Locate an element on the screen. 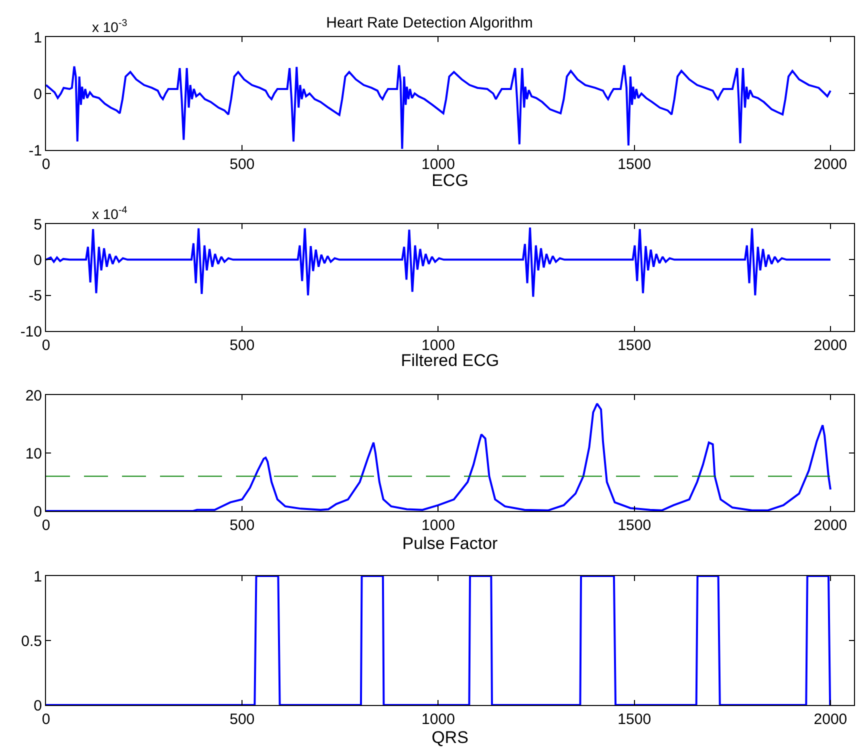 The height and width of the screenshot is (748, 859). y-tick-label: -1 is located at coordinates (35, 151).